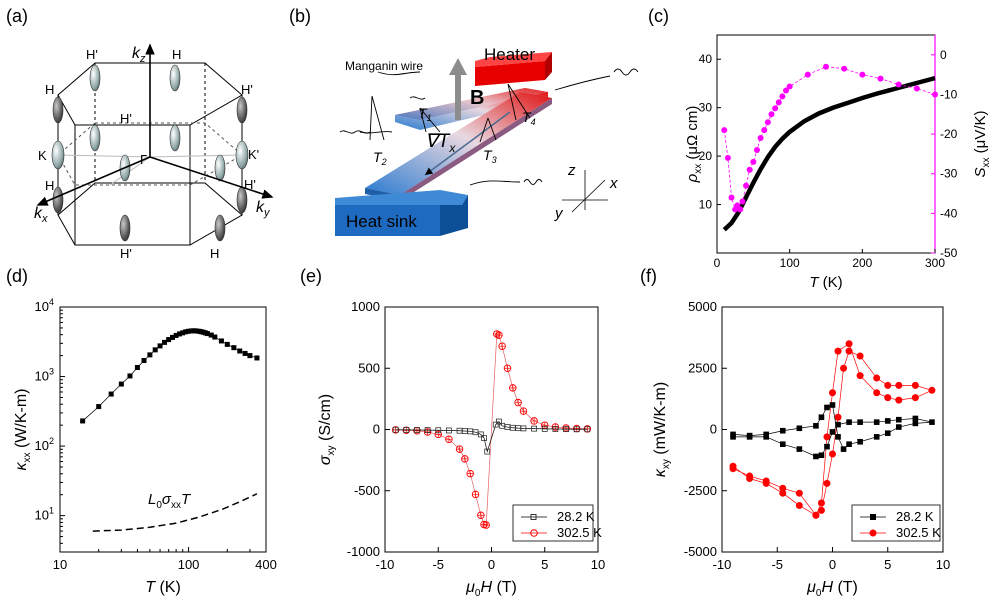 This screenshot has width=996, height=613. What do you see at coordinates (44, 514) in the screenshot?
I see `y-tick-label: 10¹` at bounding box center [44, 514].